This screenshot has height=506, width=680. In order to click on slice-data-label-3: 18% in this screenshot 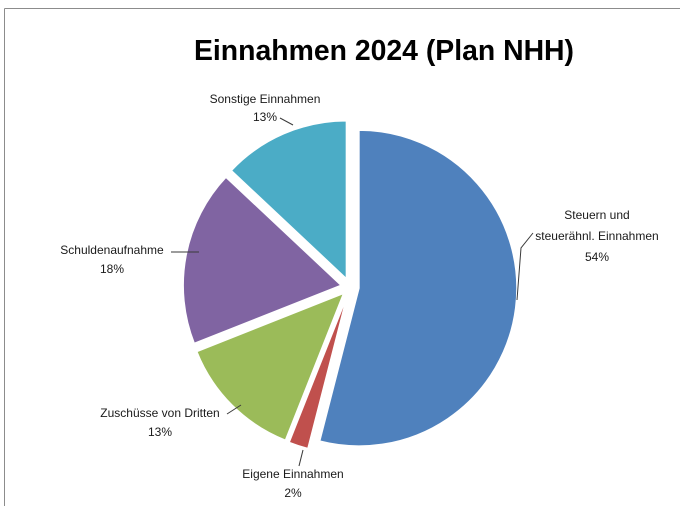, I will do `click(112, 269)`.